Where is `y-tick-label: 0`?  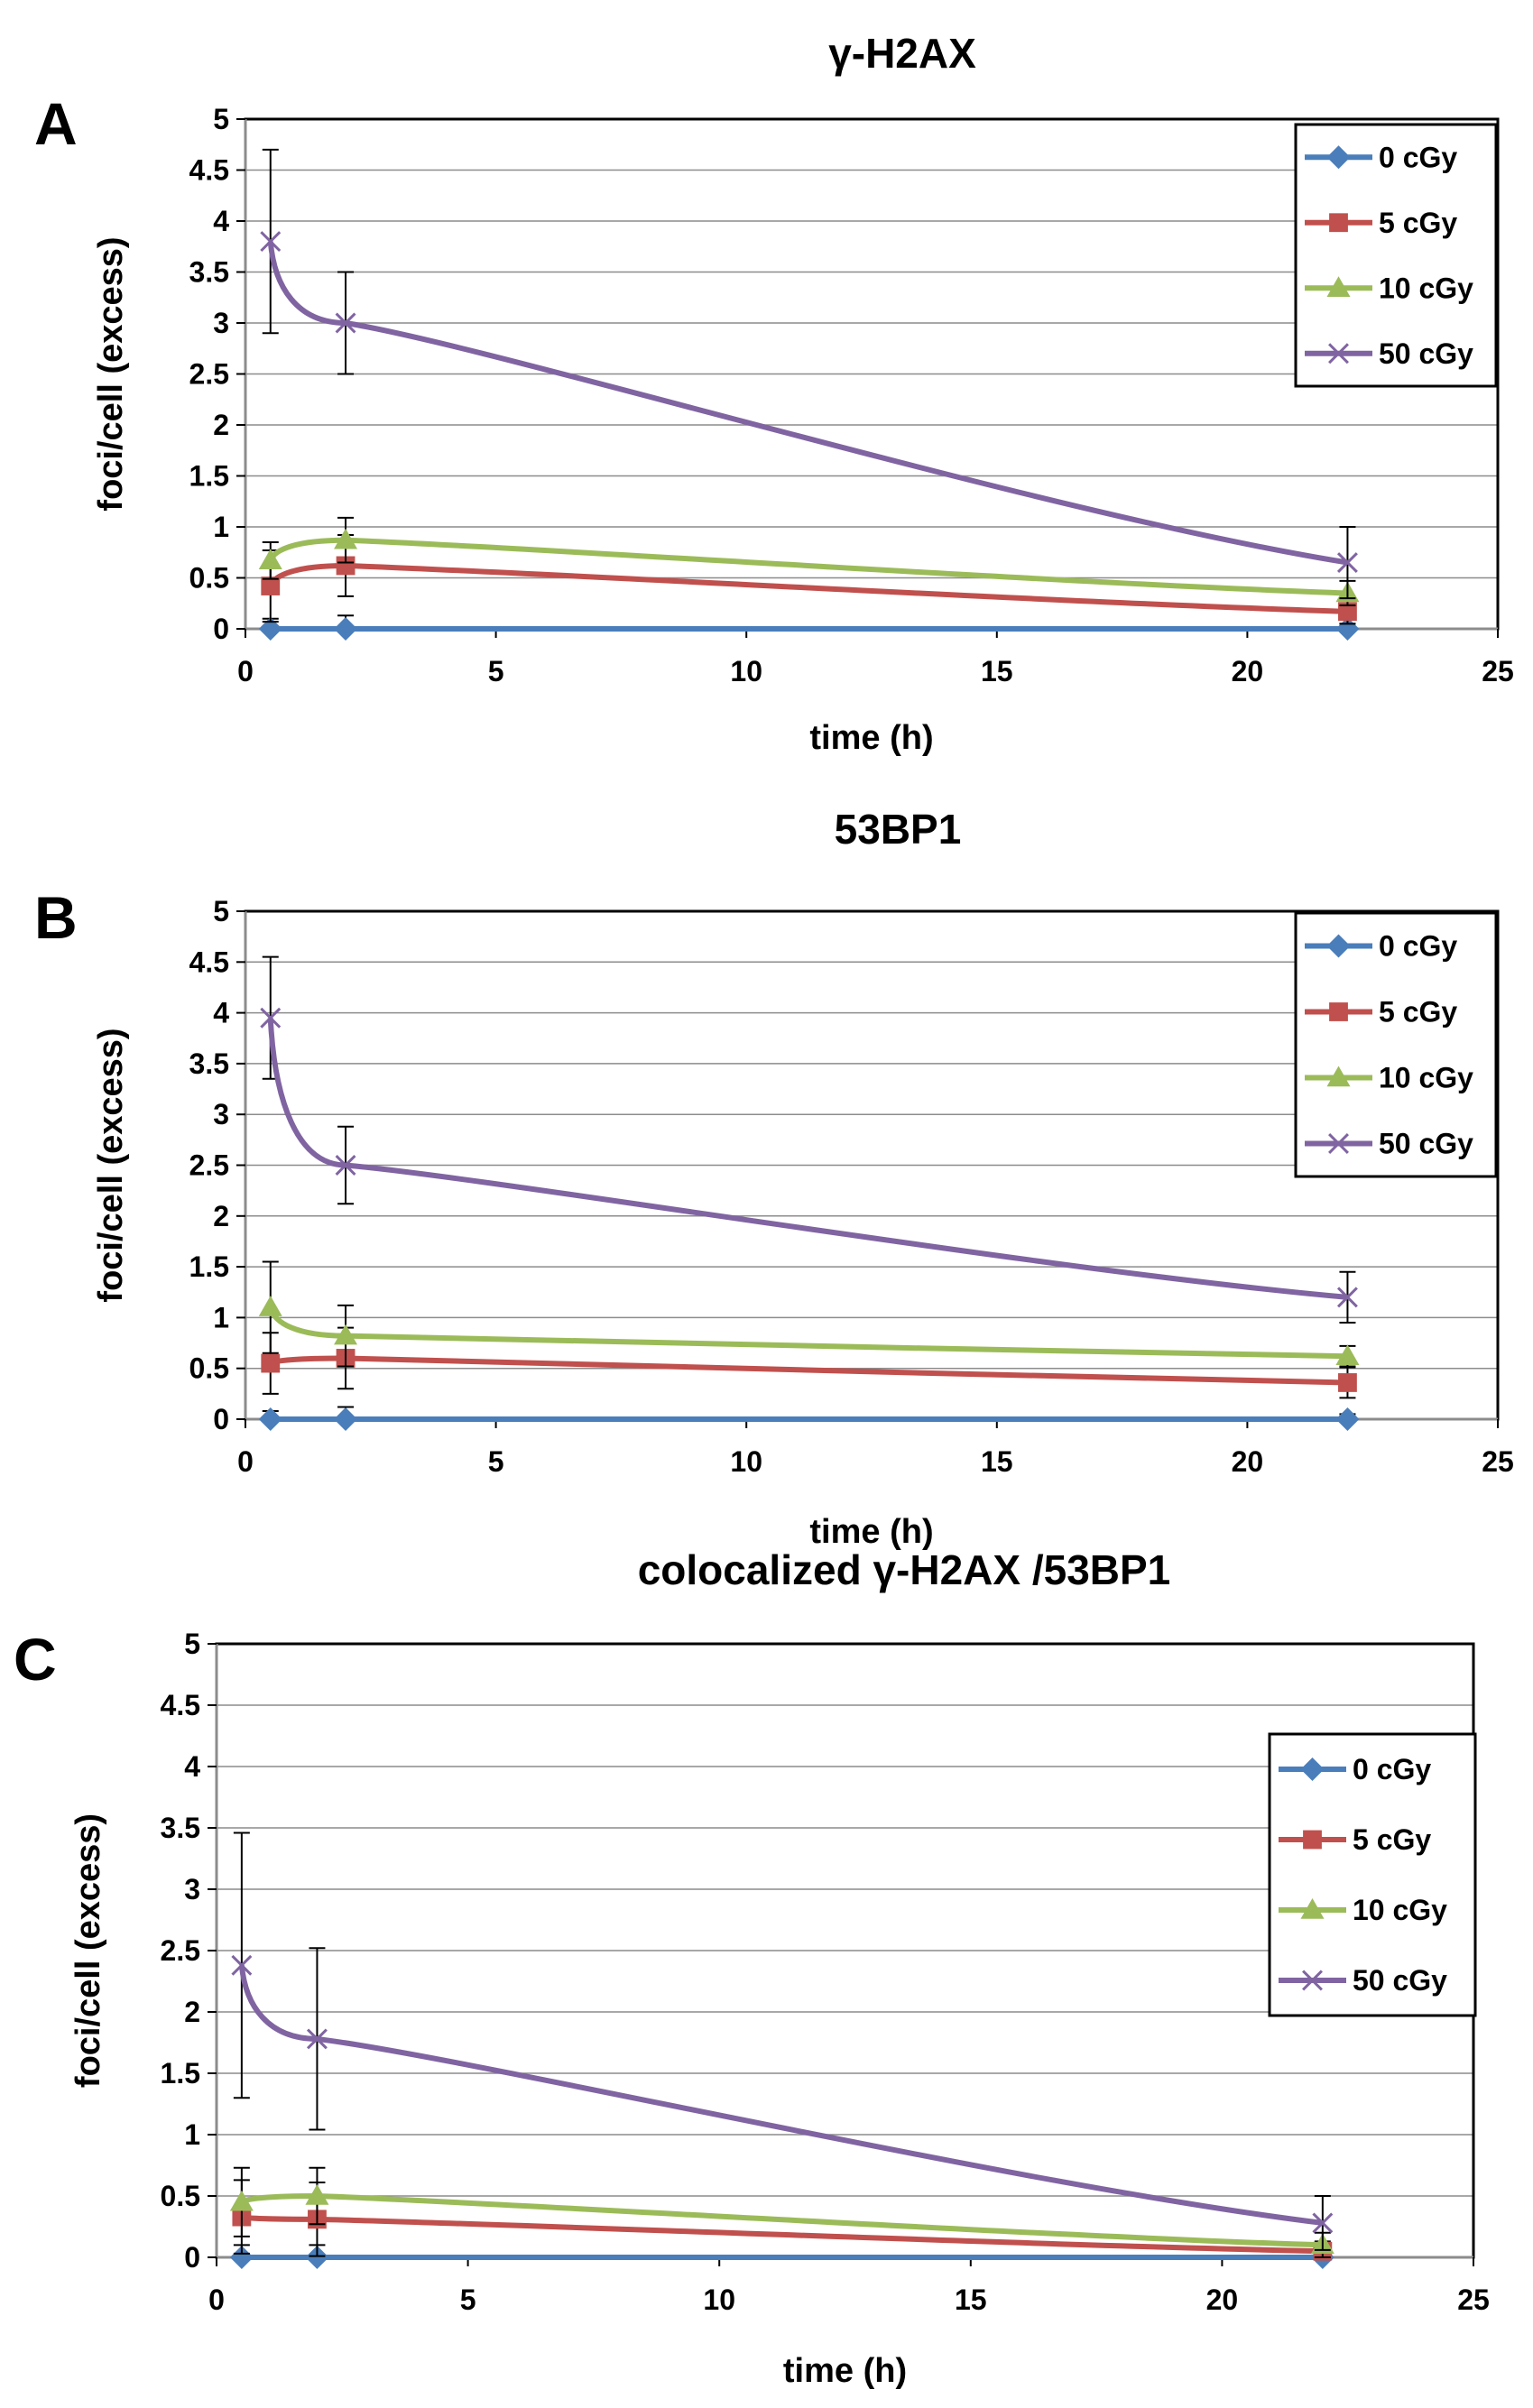 y-tick-label: 0 is located at coordinates (221, 1419).